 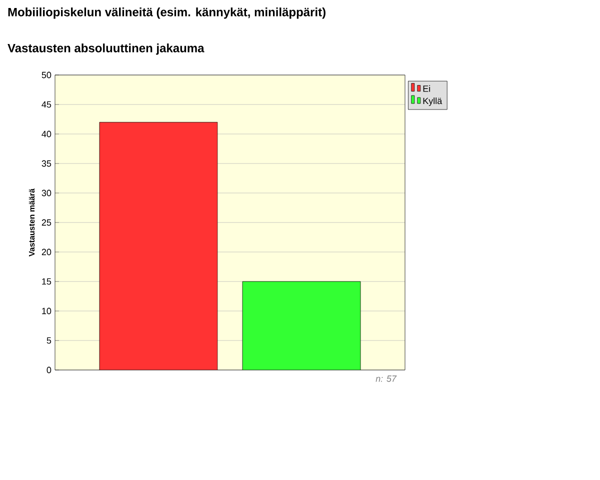 I want to click on y-tick-label: 45, so click(x=47, y=104).